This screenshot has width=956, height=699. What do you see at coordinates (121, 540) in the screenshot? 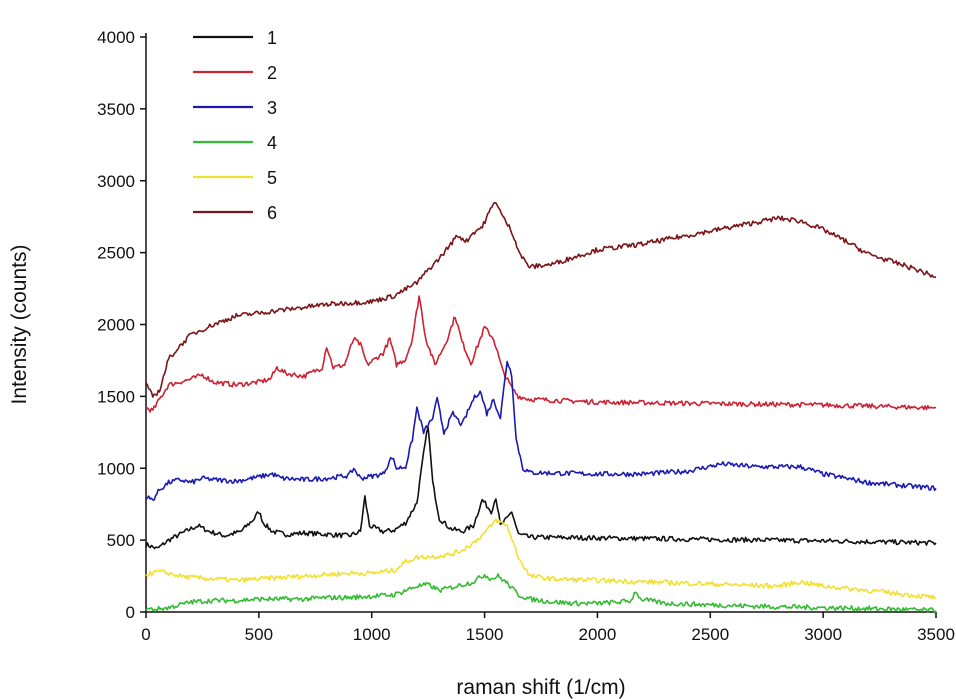
I see `y-tick-label: 500` at bounding box center [121, 540].